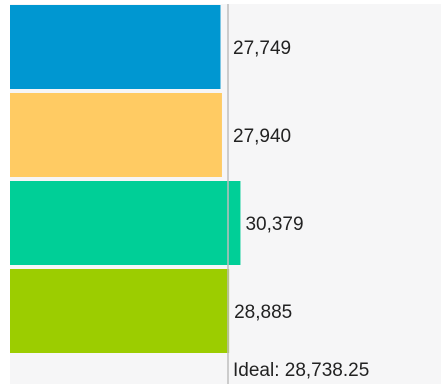 The image size is (441, 384). Describe the element at coordinates (268, 180) in the screenshot. I see `value-label-group: 27,749 27,940 30,379 28,885` at that location.